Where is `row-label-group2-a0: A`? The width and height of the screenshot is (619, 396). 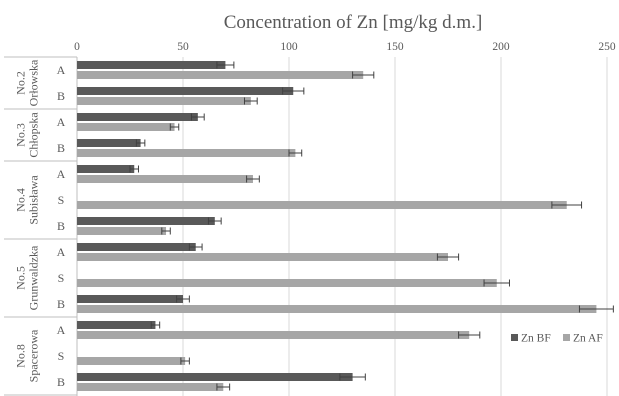
row-label-group2-a0: A is located at coordinates (61, 122).